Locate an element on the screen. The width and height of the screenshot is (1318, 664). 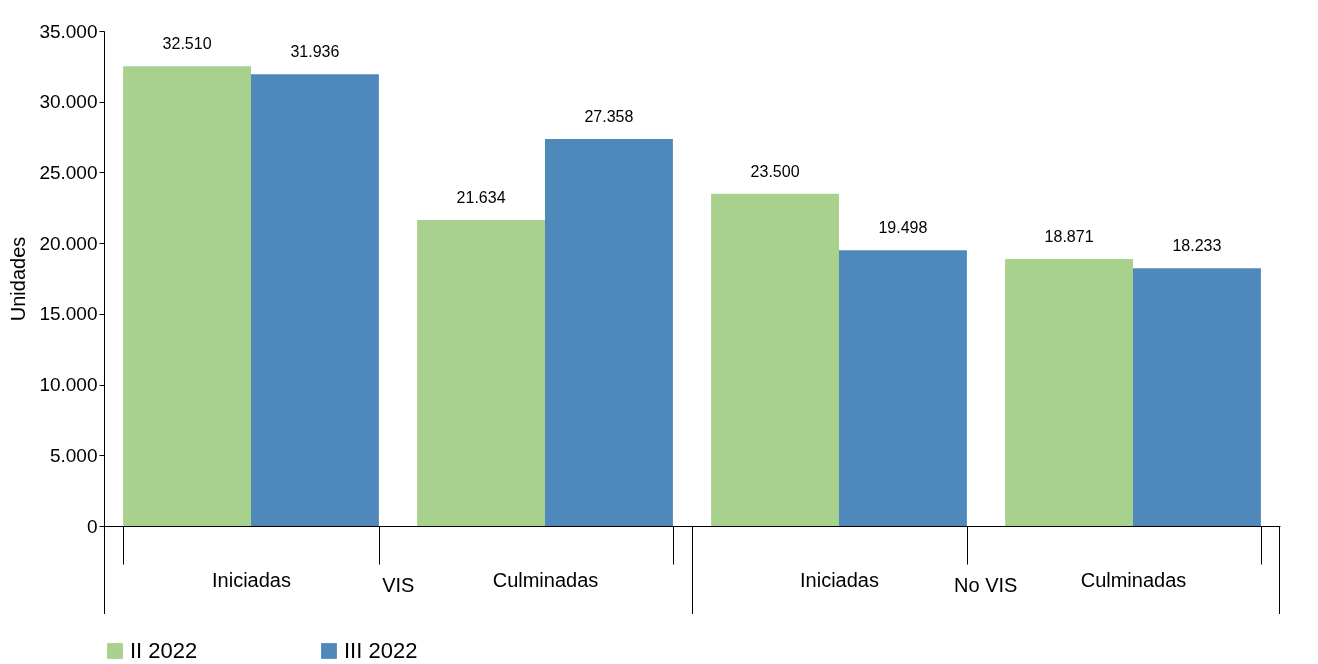
y-axis-title: Unidades is located at coordinates (18, 279).